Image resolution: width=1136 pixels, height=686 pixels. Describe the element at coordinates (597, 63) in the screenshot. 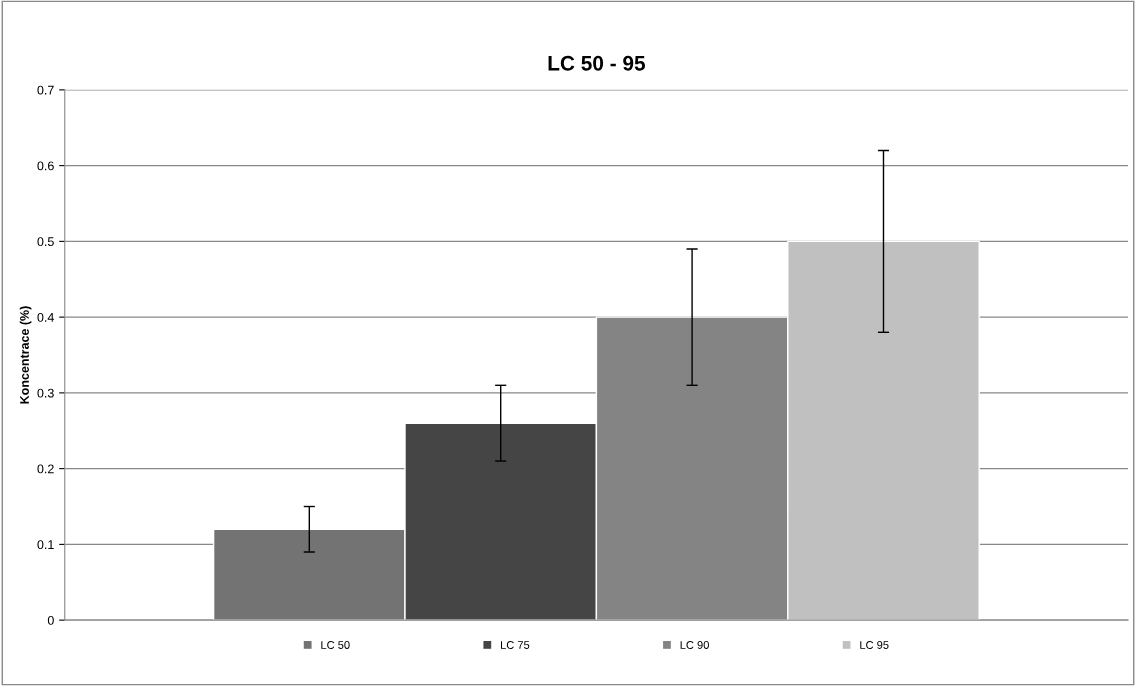

I see `chart-title: LC 50 - 95` at that location.